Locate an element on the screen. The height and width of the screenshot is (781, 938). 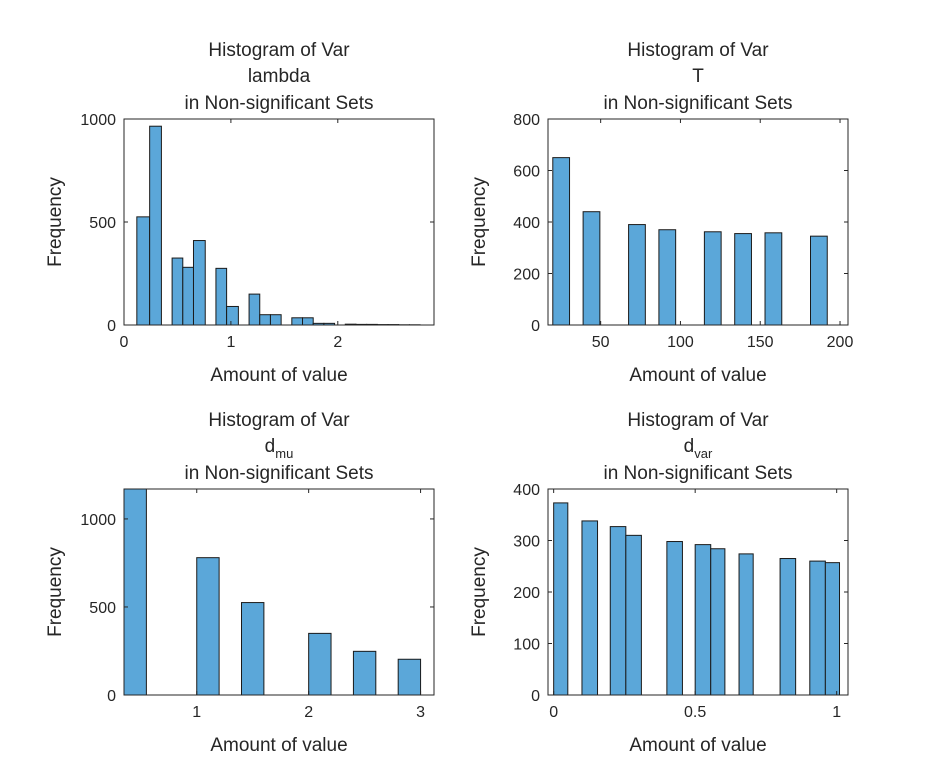
x-tick-label: 200 is located at coordinates (840, 342).